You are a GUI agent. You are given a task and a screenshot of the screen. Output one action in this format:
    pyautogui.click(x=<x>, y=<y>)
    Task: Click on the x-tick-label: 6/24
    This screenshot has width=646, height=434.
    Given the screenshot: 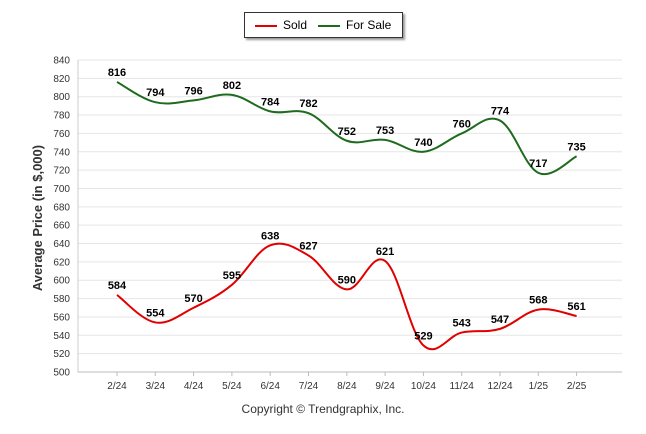 What is the action you would take?
    pyautogui.click(x=270, y=386)
    